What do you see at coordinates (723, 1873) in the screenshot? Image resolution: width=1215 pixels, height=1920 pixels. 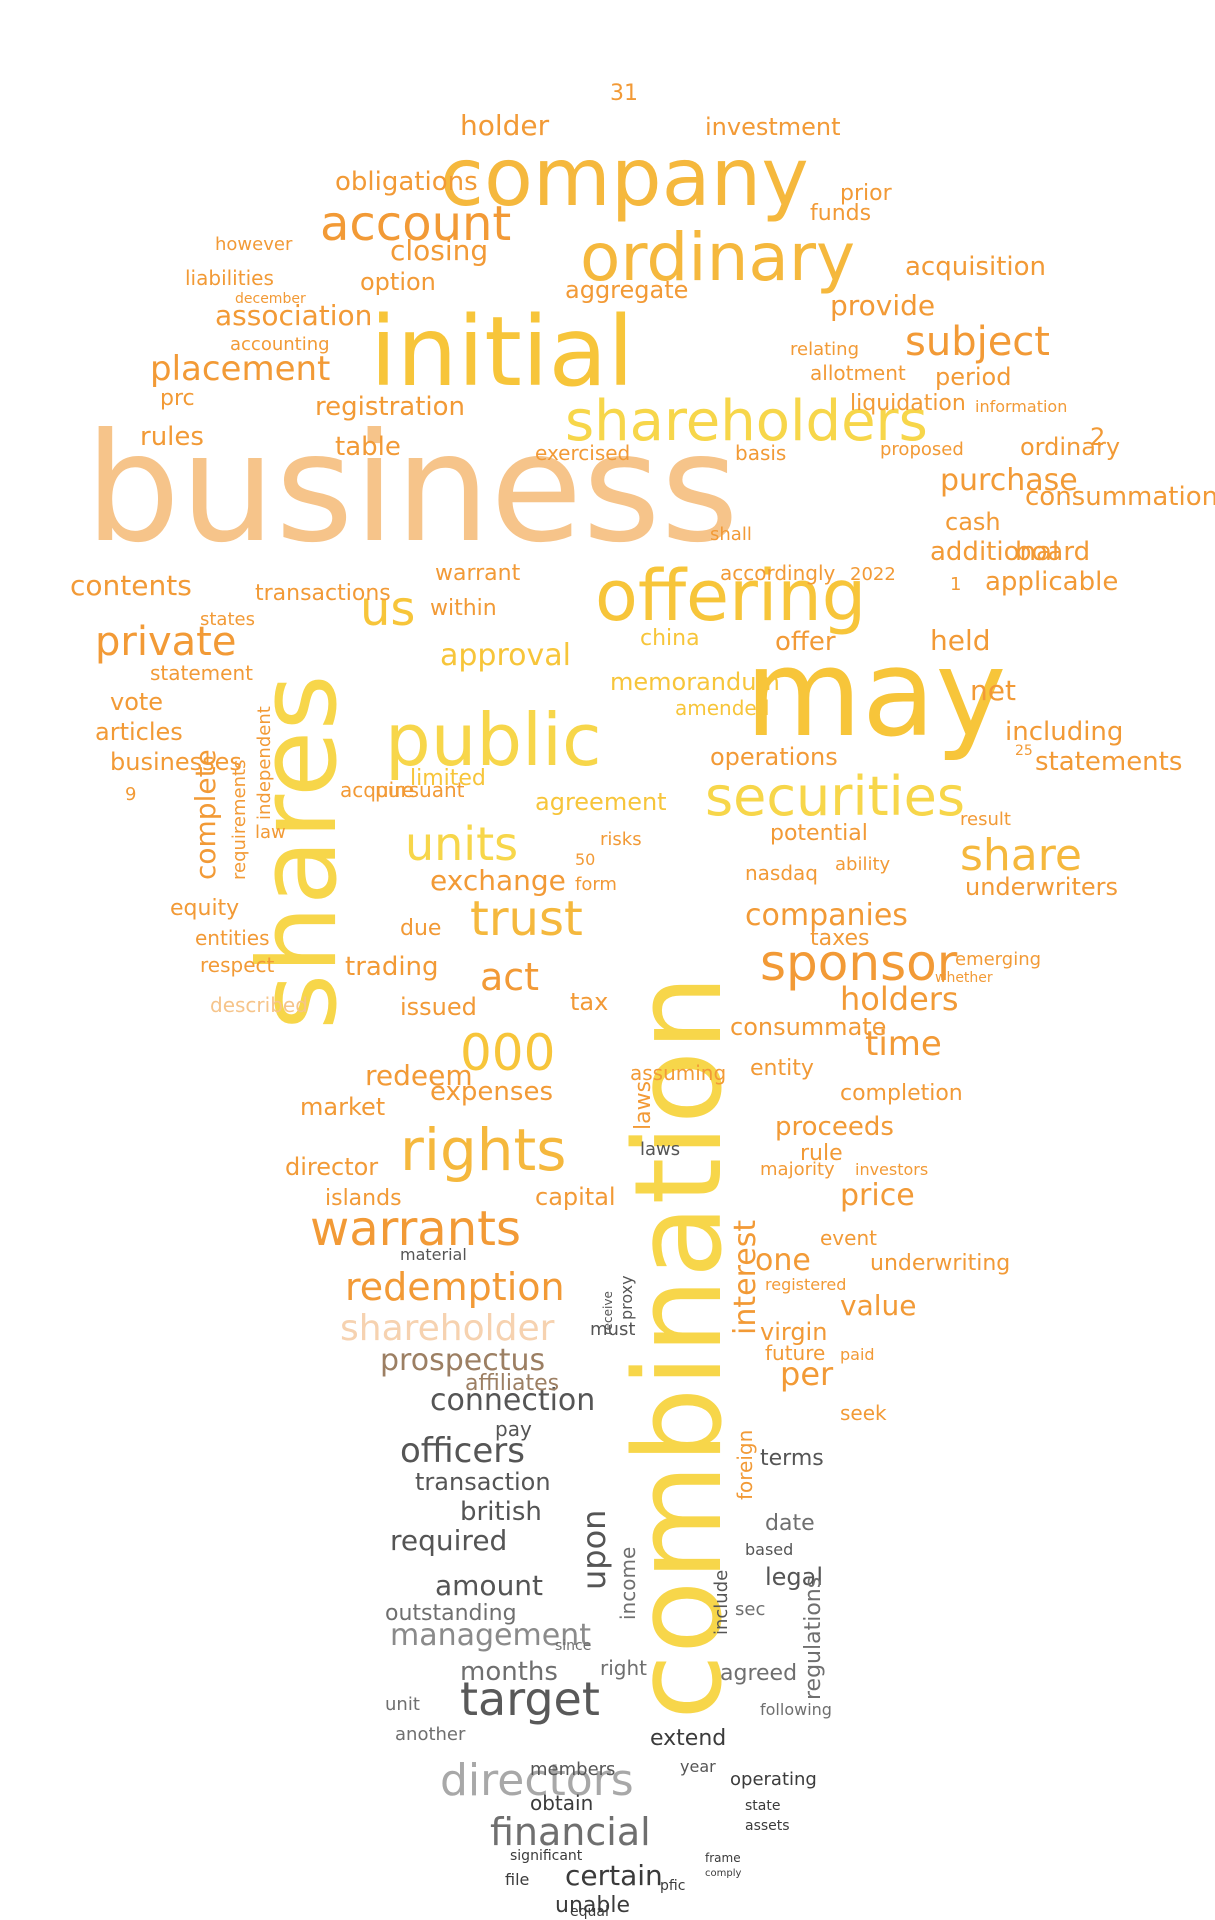 I see `word-frame: comply` at bounding box center [723, 1873].